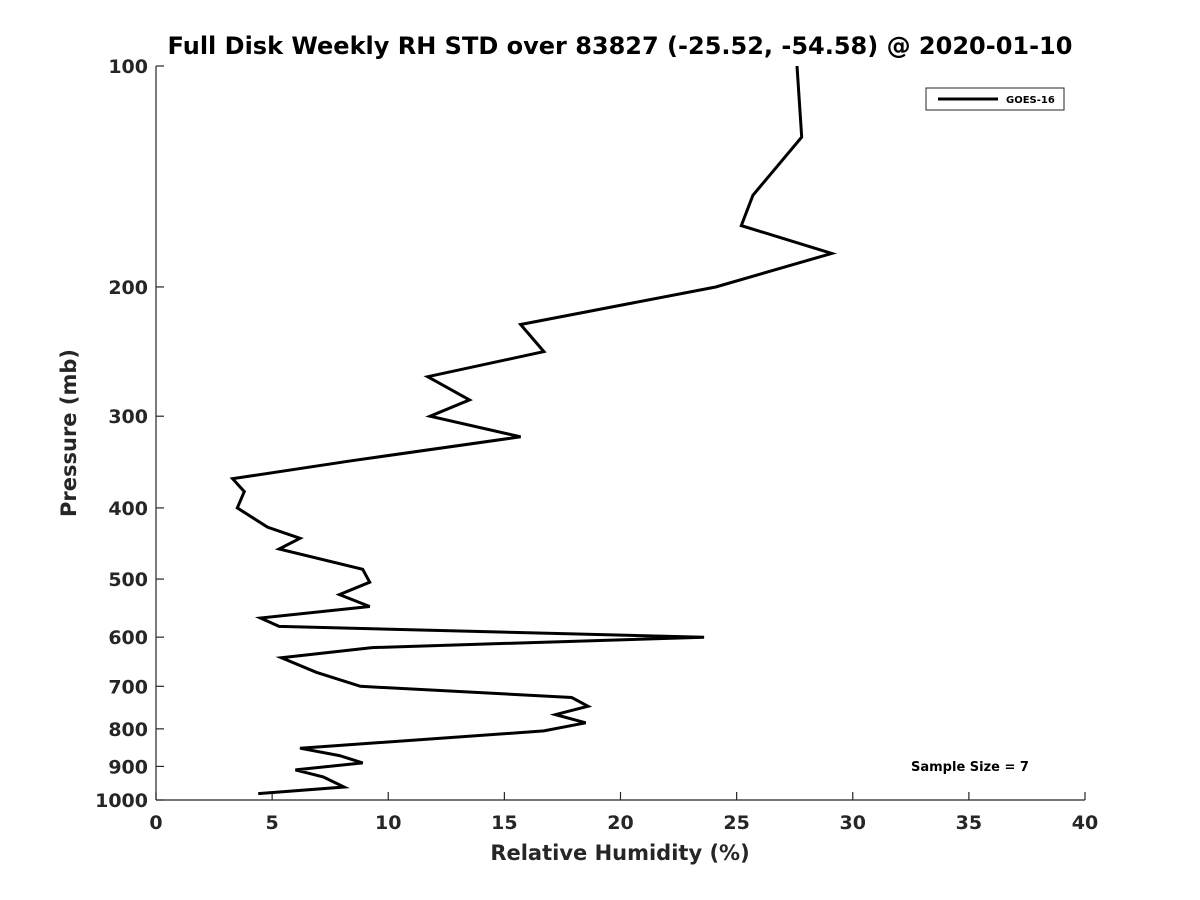  Describe the element at coordinates (128, 687) in the screenshot. I see `y-tick-label: 700` at that location.